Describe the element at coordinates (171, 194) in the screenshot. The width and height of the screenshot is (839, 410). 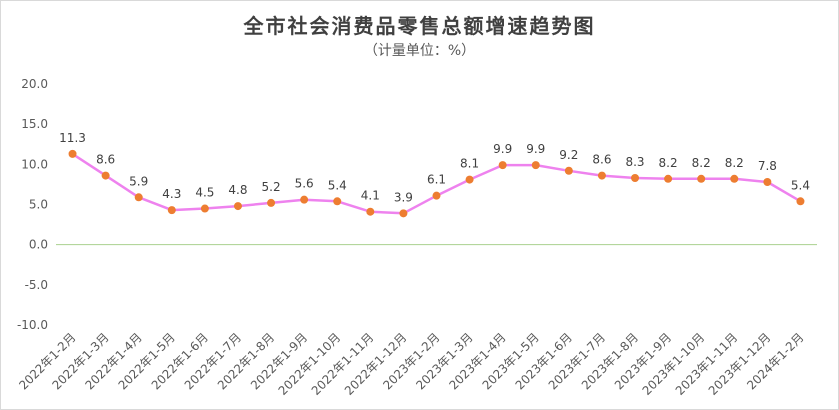
I see `data-label: 4.3` at that location.